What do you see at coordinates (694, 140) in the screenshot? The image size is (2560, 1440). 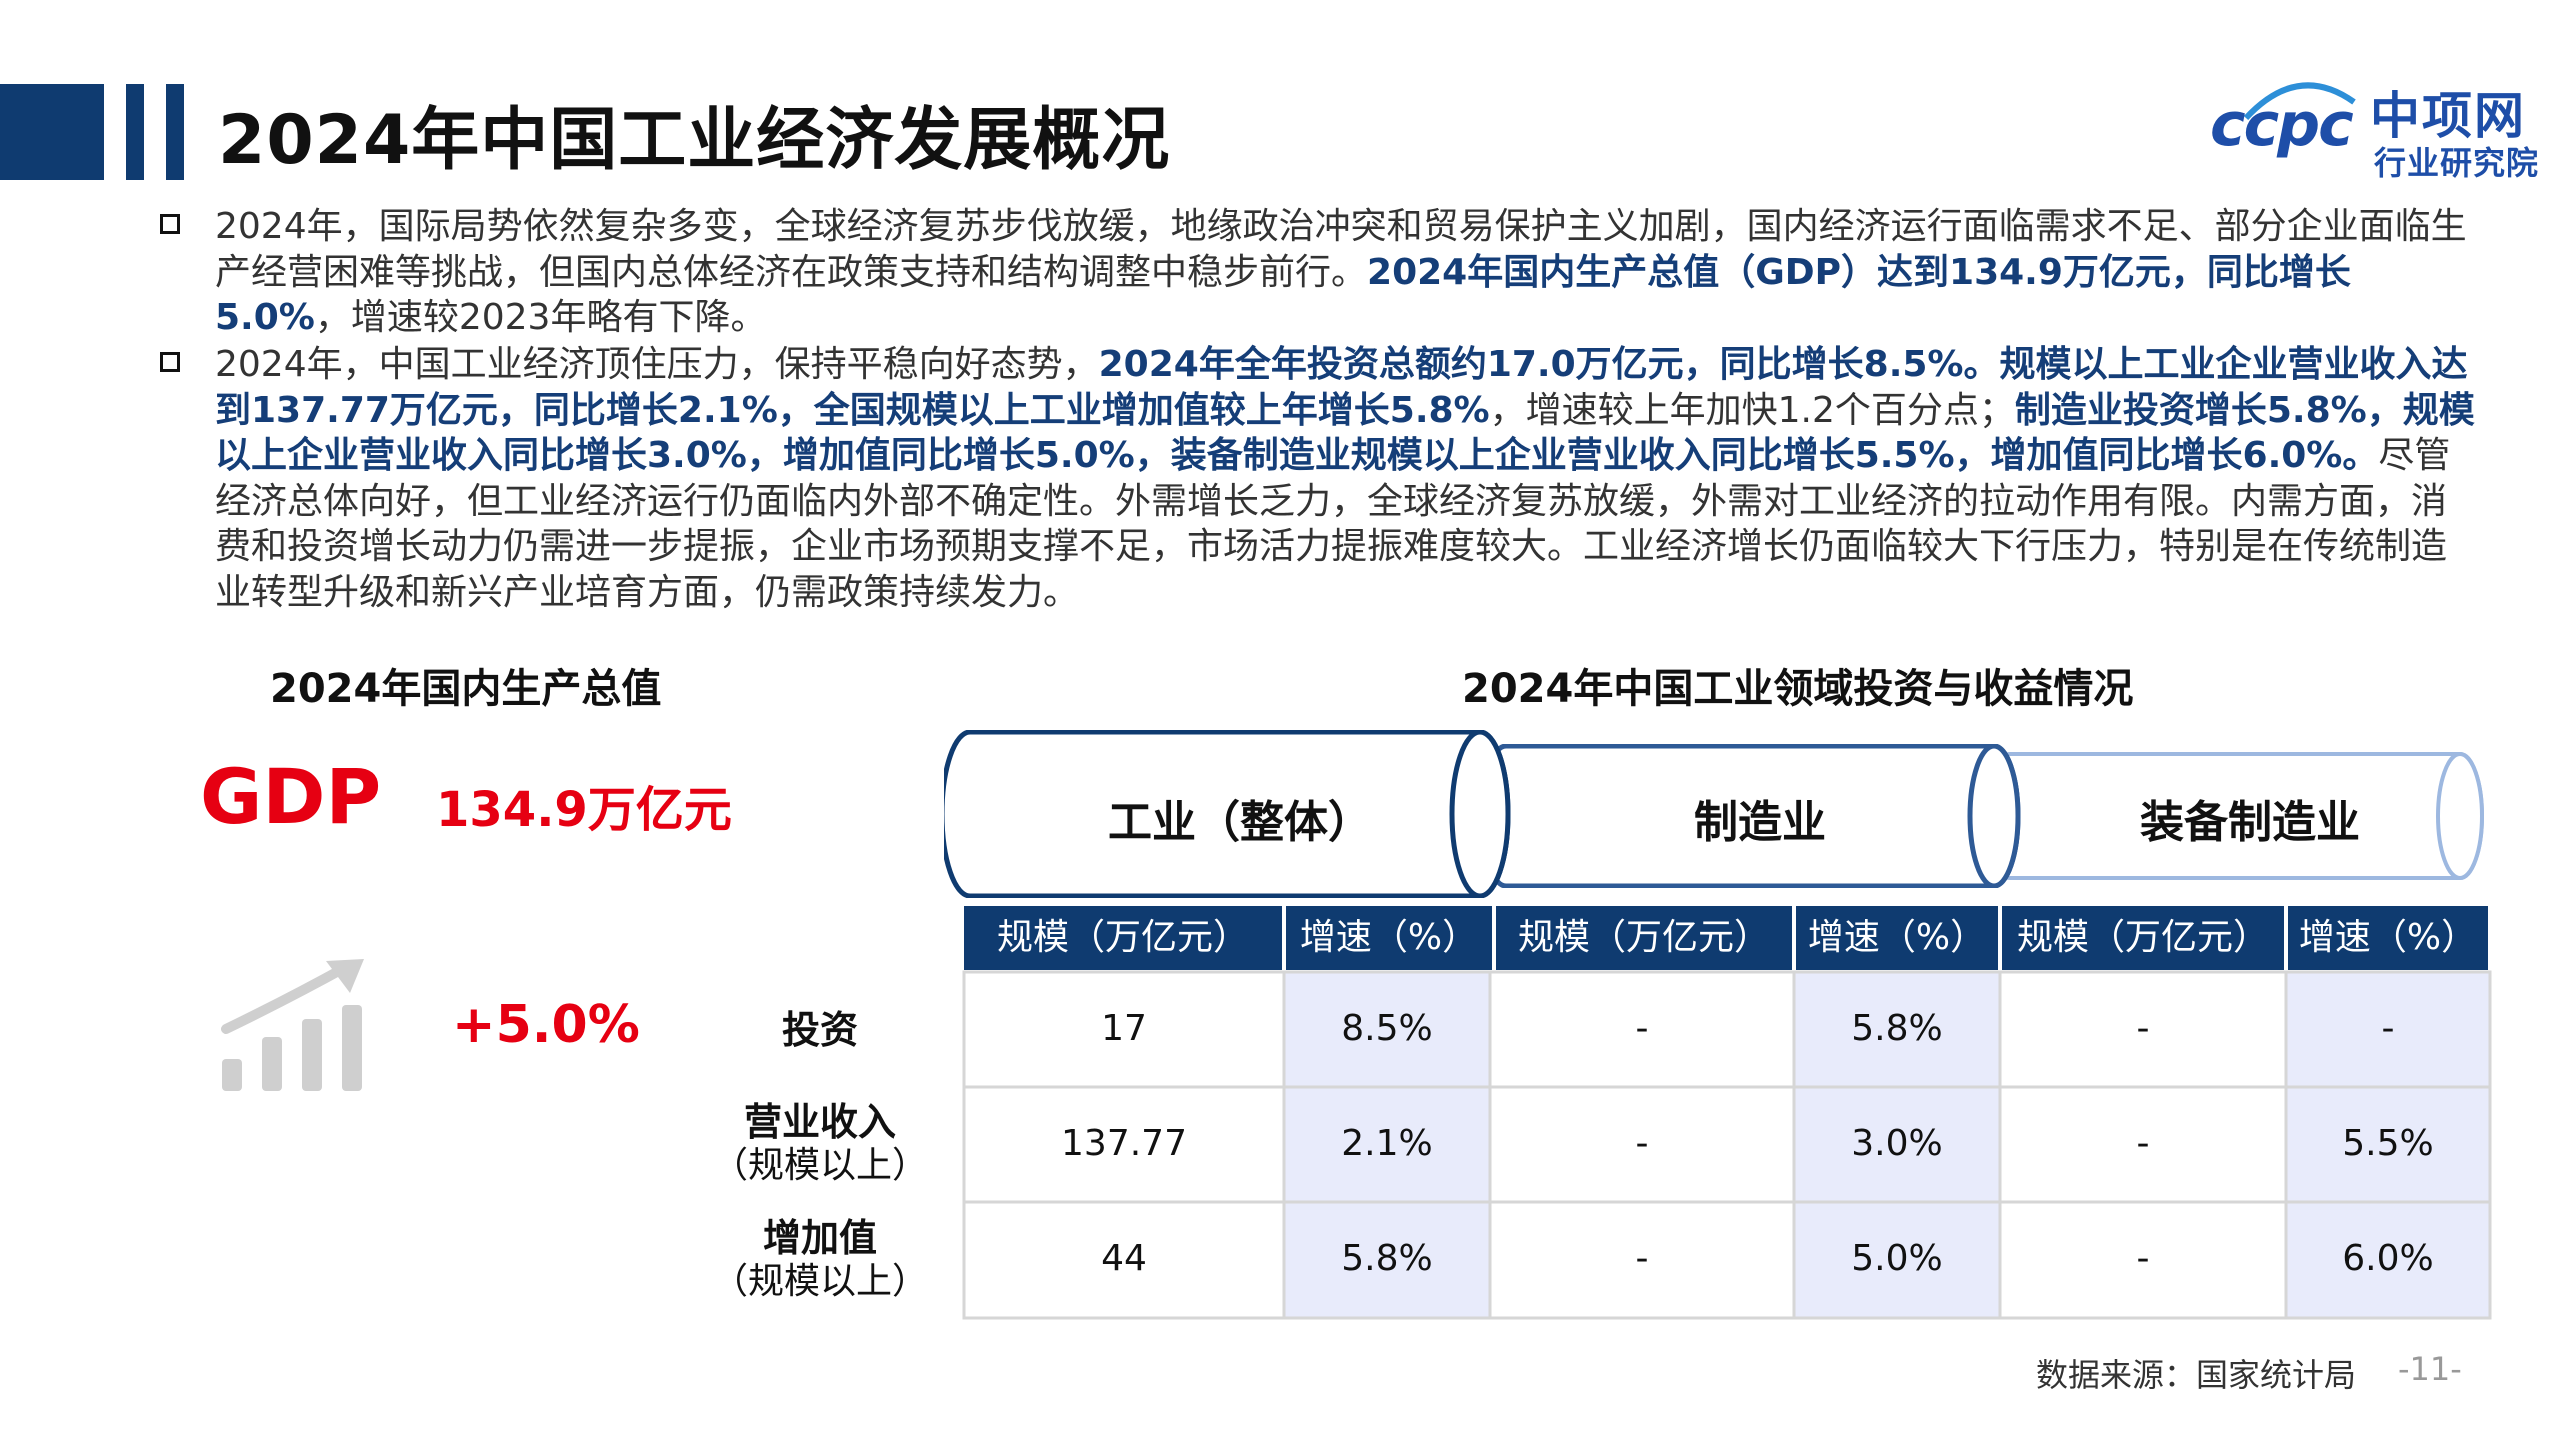 I see `page-title: 2024年中国工业经济发展概况` at bounding box center [694, 140].